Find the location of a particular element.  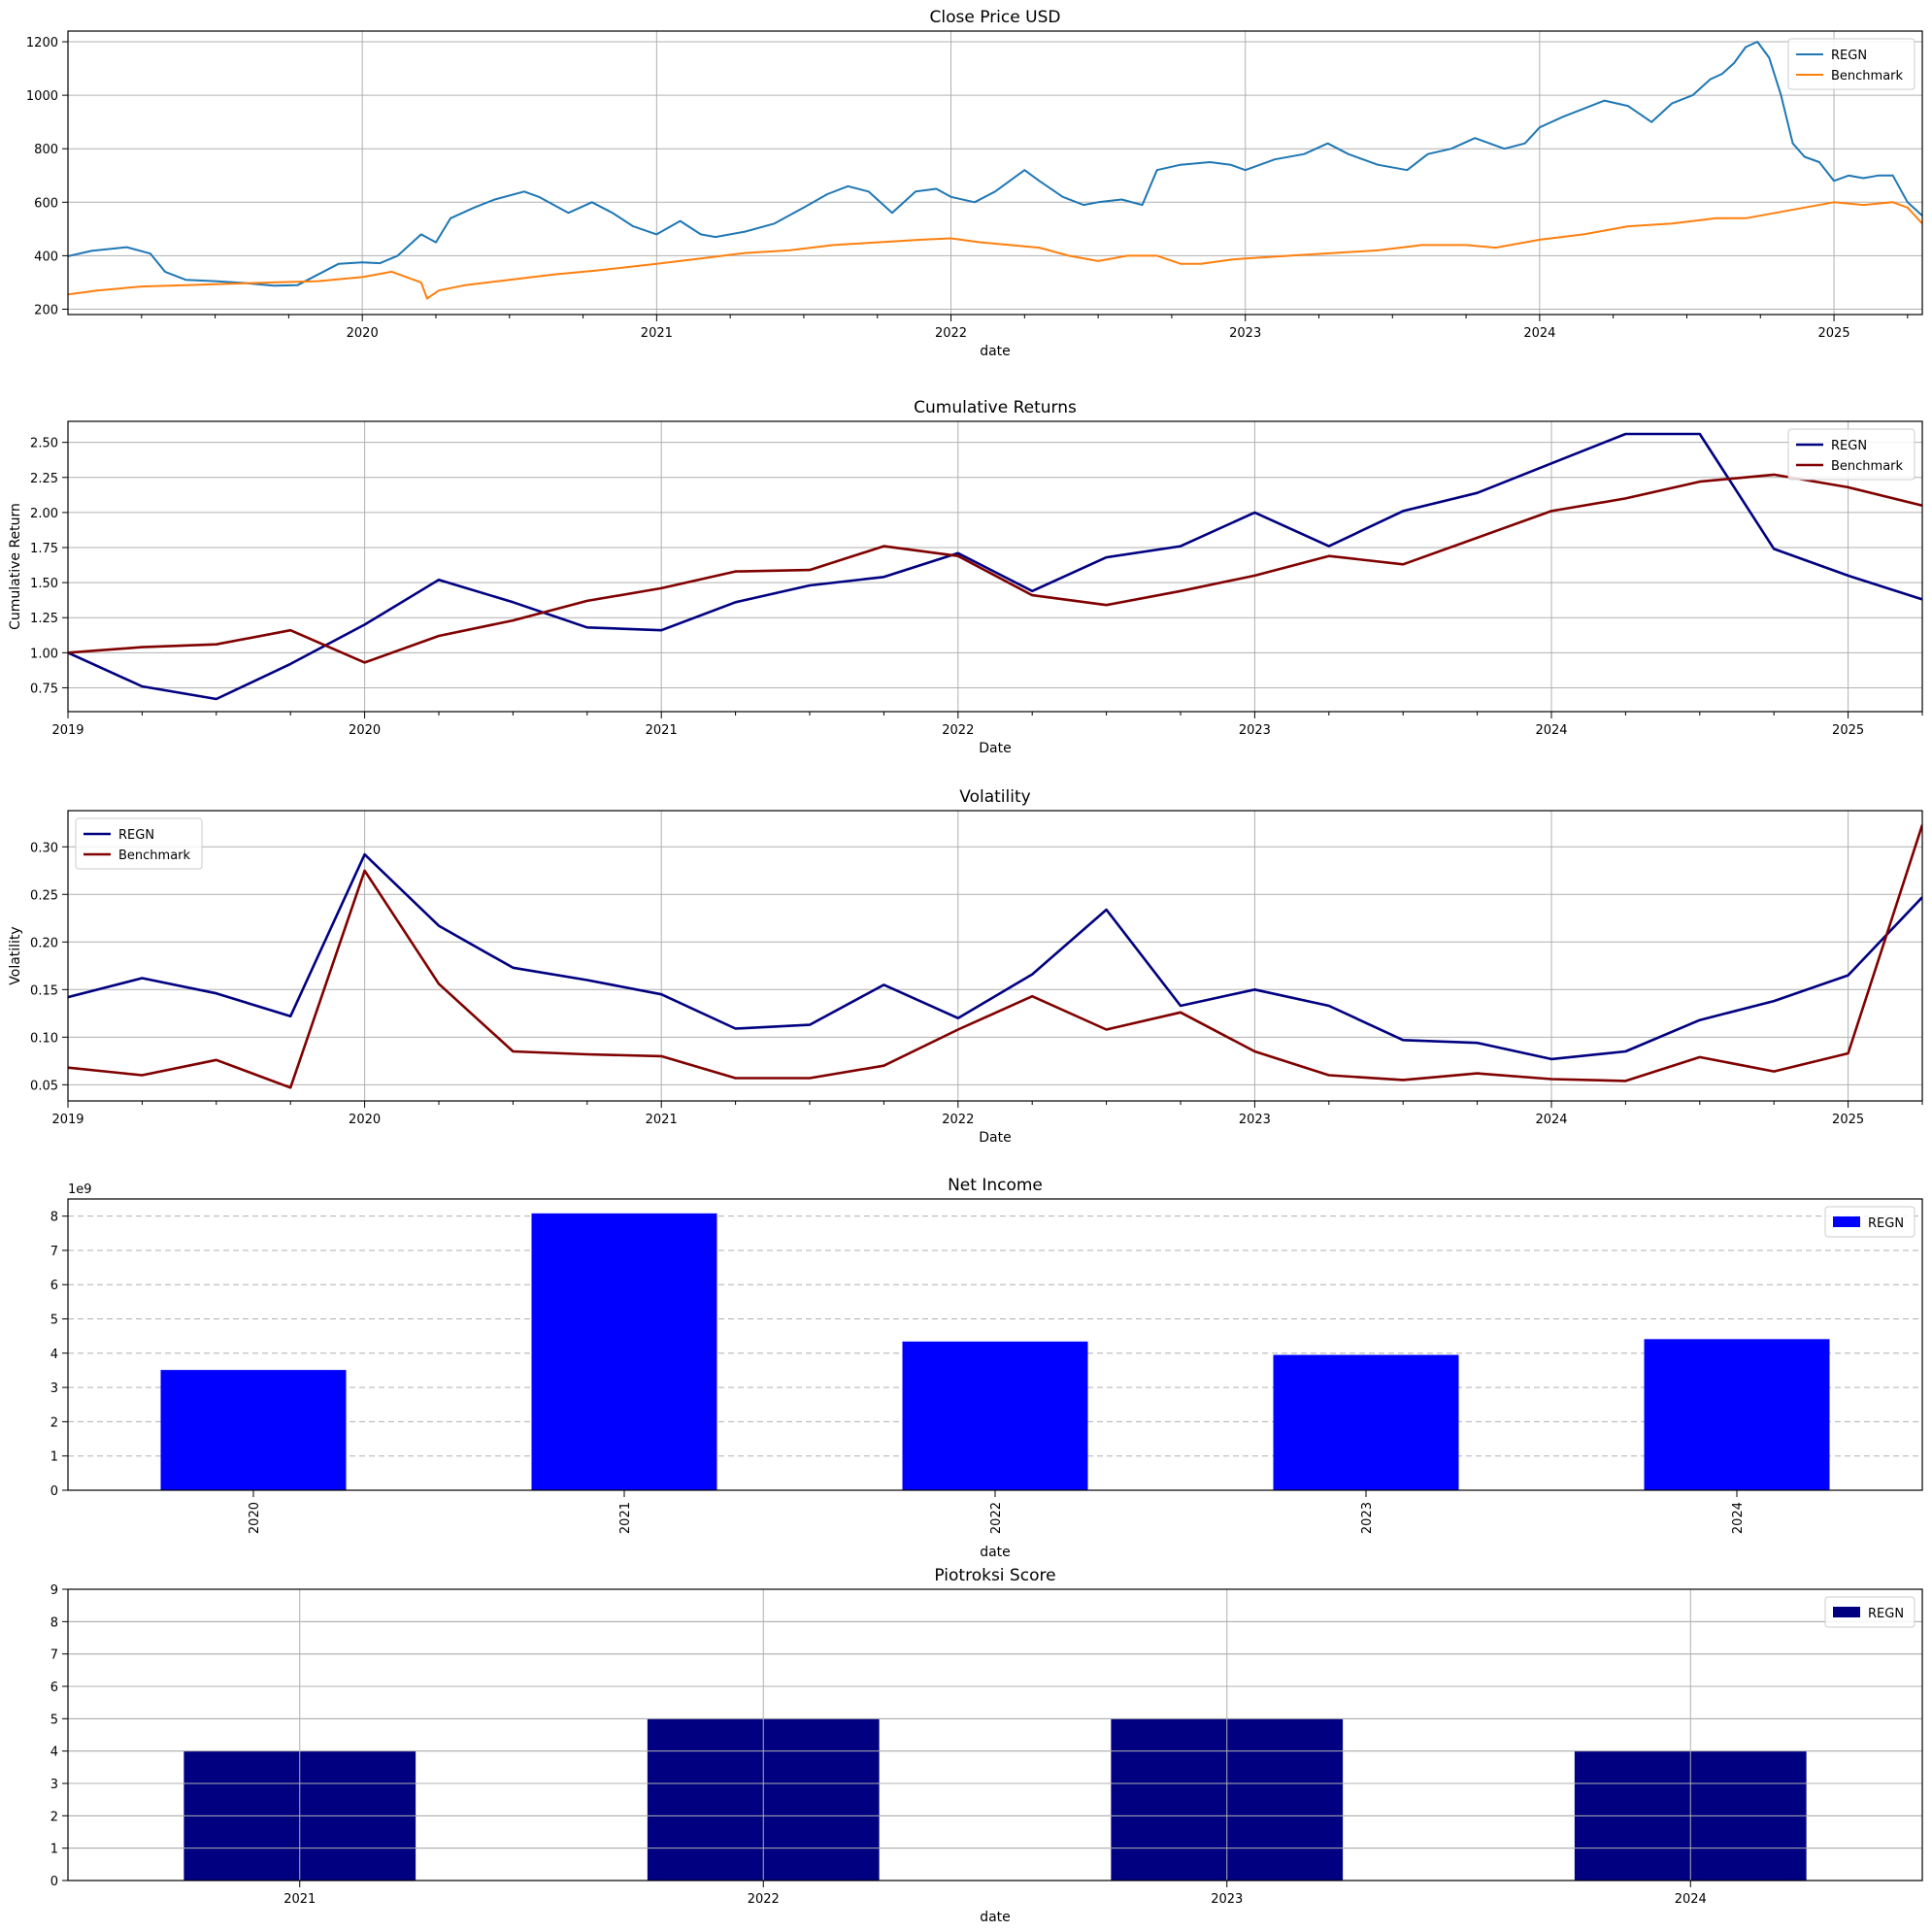

x-axis-label: Date is located at coordinates (995, 1138).